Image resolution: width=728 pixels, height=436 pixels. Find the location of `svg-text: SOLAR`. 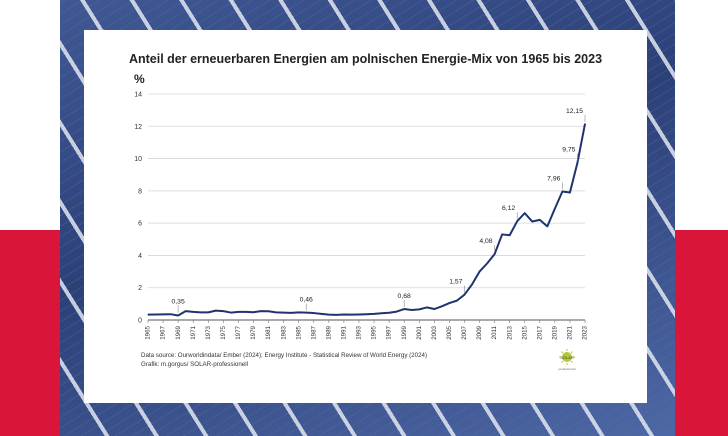

svg-text: SOLAR is located at coordinates (567, 357).